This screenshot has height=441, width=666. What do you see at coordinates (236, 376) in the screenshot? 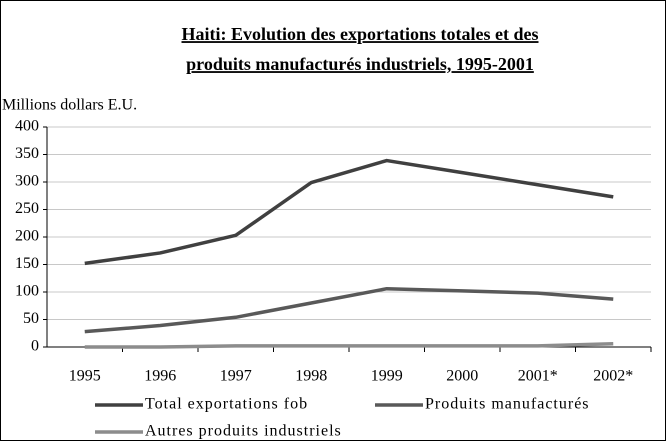
I see `x-tick-label: 1997` at bounding box center [236, 376].